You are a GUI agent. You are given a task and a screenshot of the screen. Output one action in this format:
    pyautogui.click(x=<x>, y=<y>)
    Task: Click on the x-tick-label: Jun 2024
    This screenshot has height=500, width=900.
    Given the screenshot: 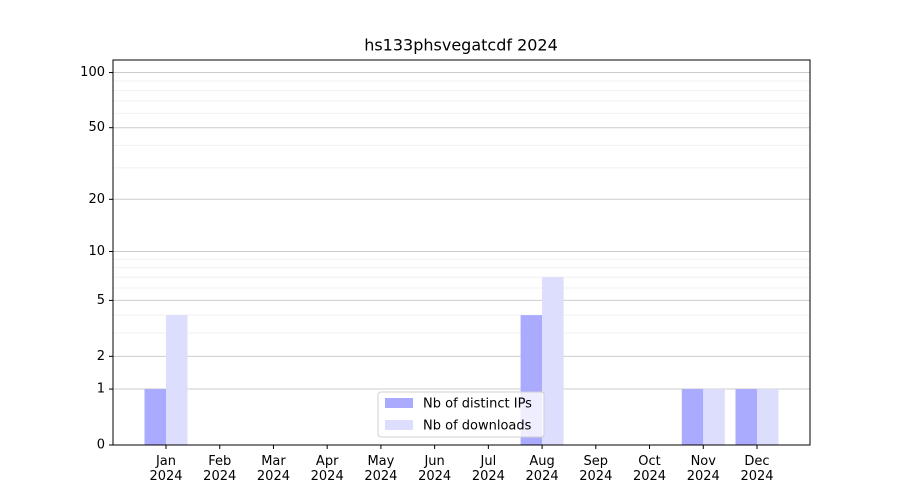 What is the action you would take?
    pyautogui.click(x=435, y=469)
    